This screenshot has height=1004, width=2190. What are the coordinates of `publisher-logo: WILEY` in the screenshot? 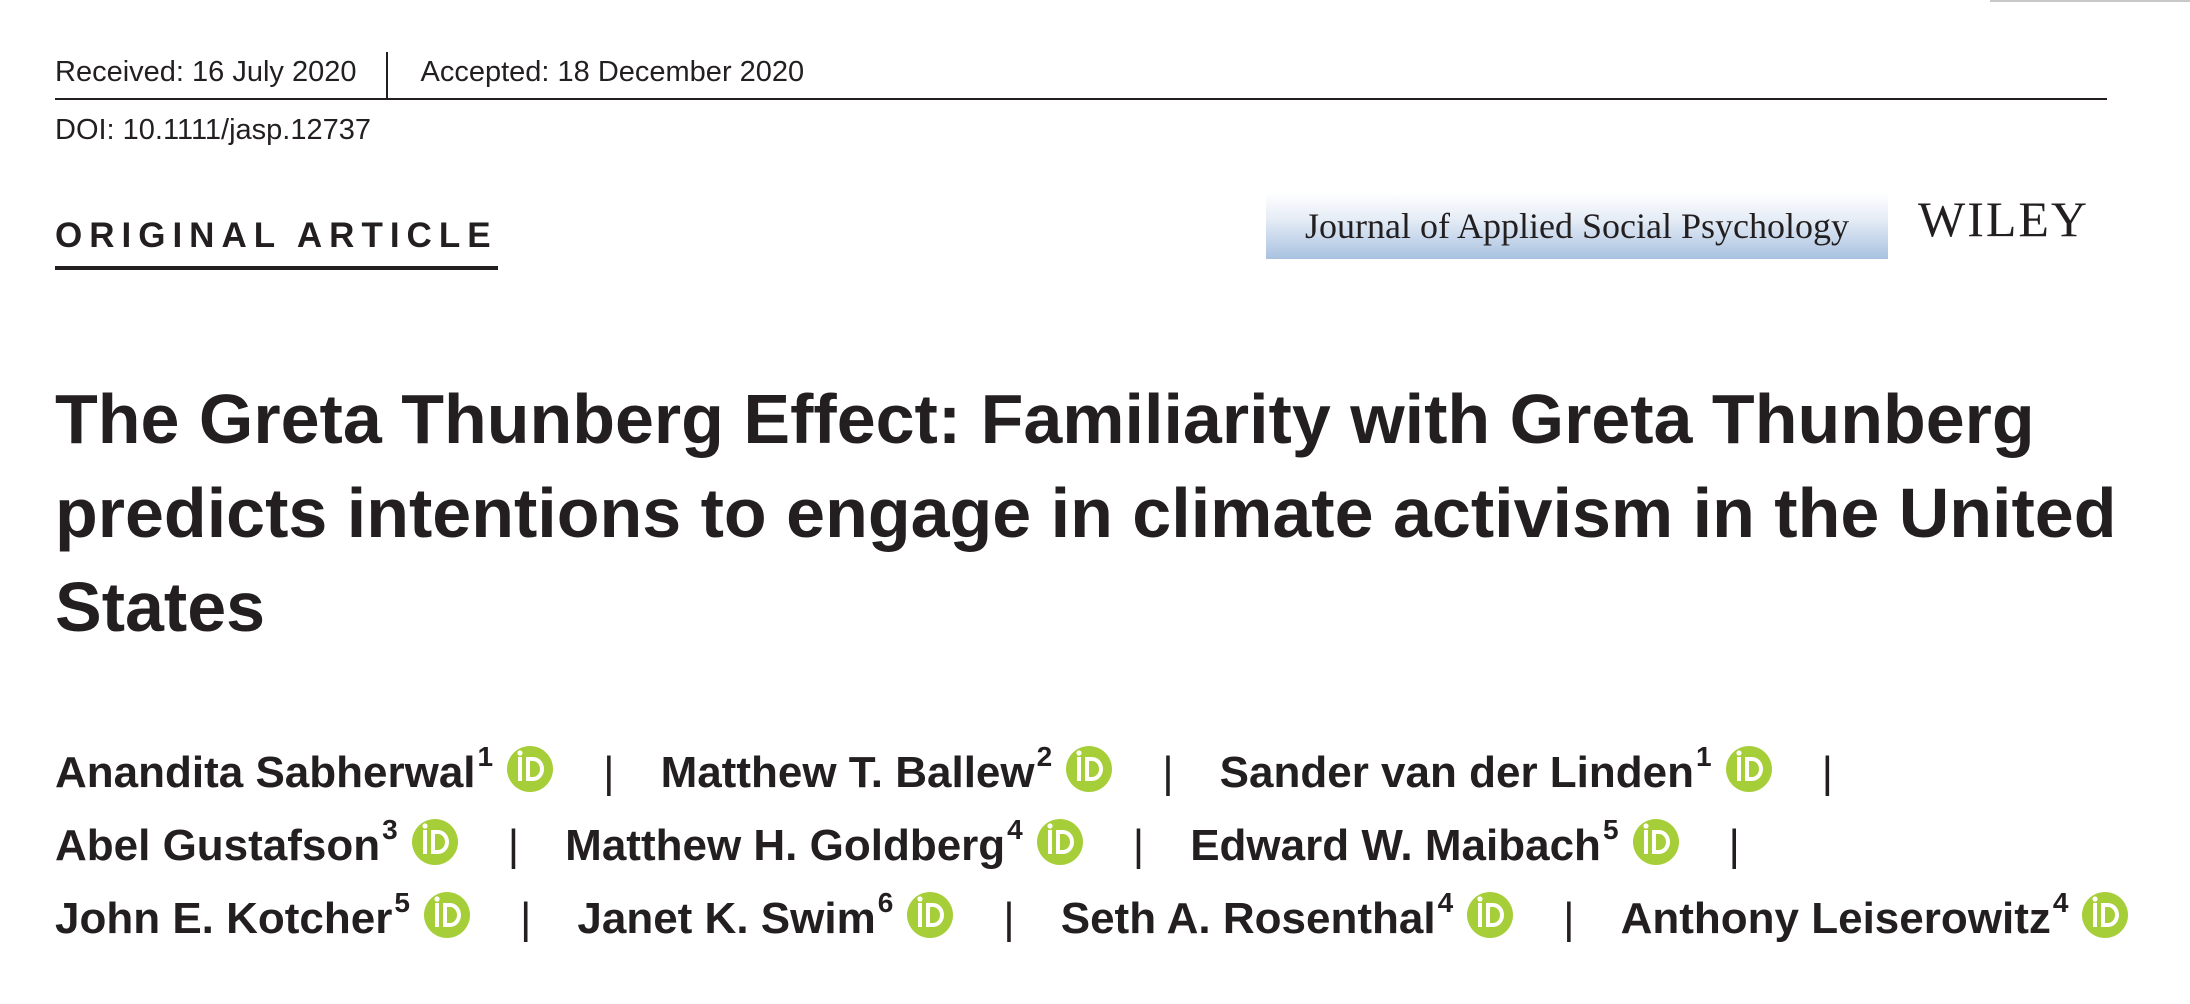 It's located at (2004, 219).